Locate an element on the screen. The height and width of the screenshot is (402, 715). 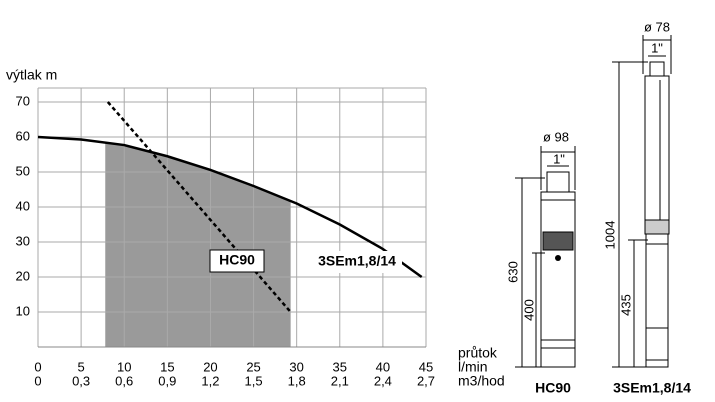
x2-tick-label: 2,4 is located at coordinates (383, 380).